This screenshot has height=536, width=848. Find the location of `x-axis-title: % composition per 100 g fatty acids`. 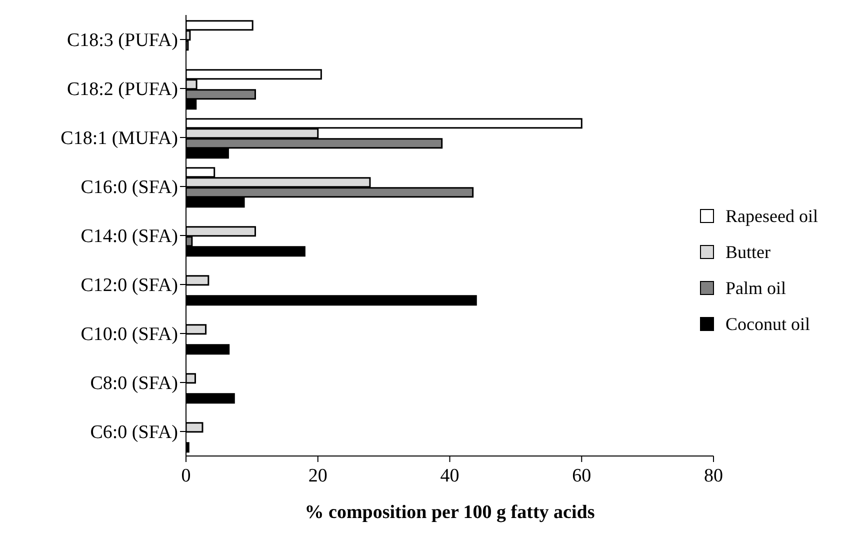

x-axis-title: % composition per 100 g fatty acids is located at coordinates (449, 512).